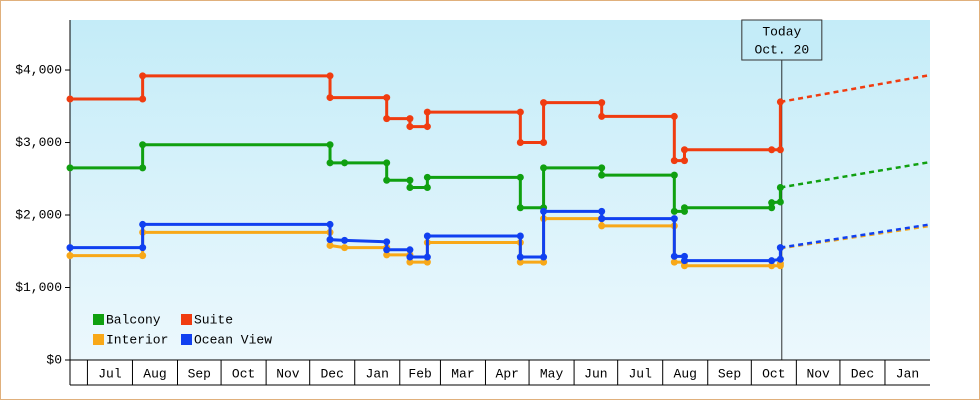 Image resolution: width=980 pixels, height=400 pixels. I want to click on y-tick-label: $0, so click(54, 359).